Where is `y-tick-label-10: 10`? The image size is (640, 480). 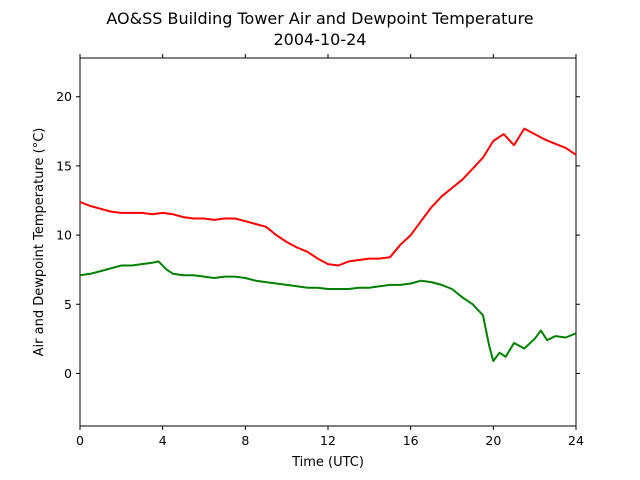 y-tick-label-10: 10 is located at coordinates (64, 235).